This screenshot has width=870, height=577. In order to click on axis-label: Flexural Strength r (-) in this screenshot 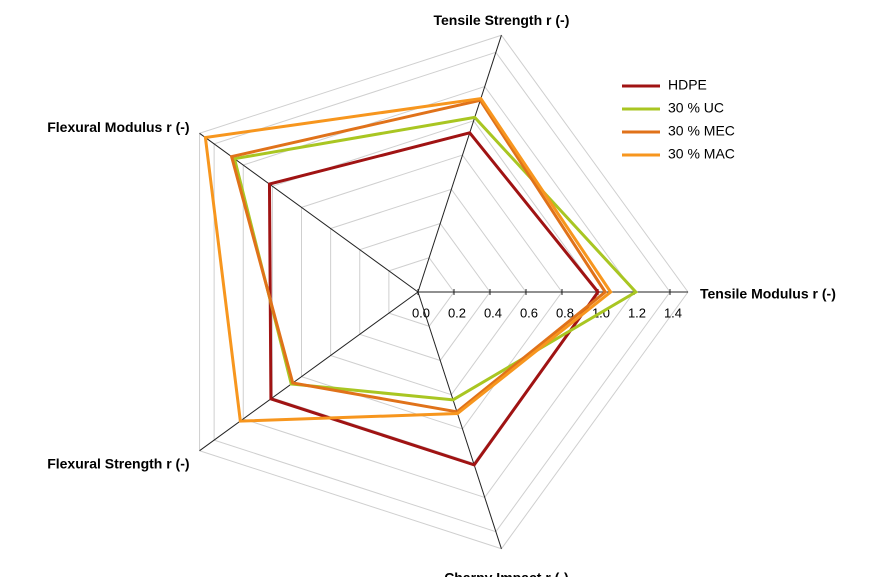, I will do `click(118, 463)`.